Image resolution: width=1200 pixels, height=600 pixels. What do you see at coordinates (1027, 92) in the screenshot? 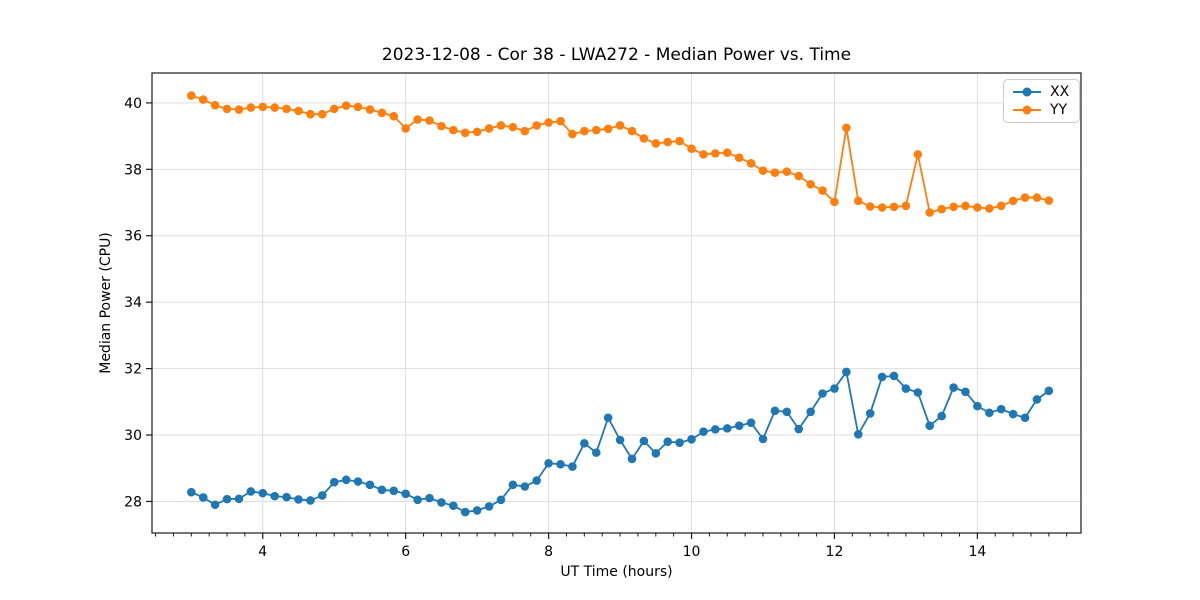
I see `legend-sample-xx-icon` at bounding box center [1027, 92].